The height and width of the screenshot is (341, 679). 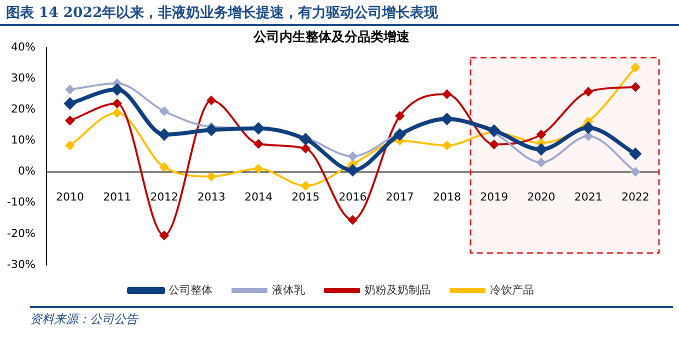 What do you see at coordinates (117, 197) in the screenshot?
I see `x-tick-label: 2011` at bounding box center [117, 197].